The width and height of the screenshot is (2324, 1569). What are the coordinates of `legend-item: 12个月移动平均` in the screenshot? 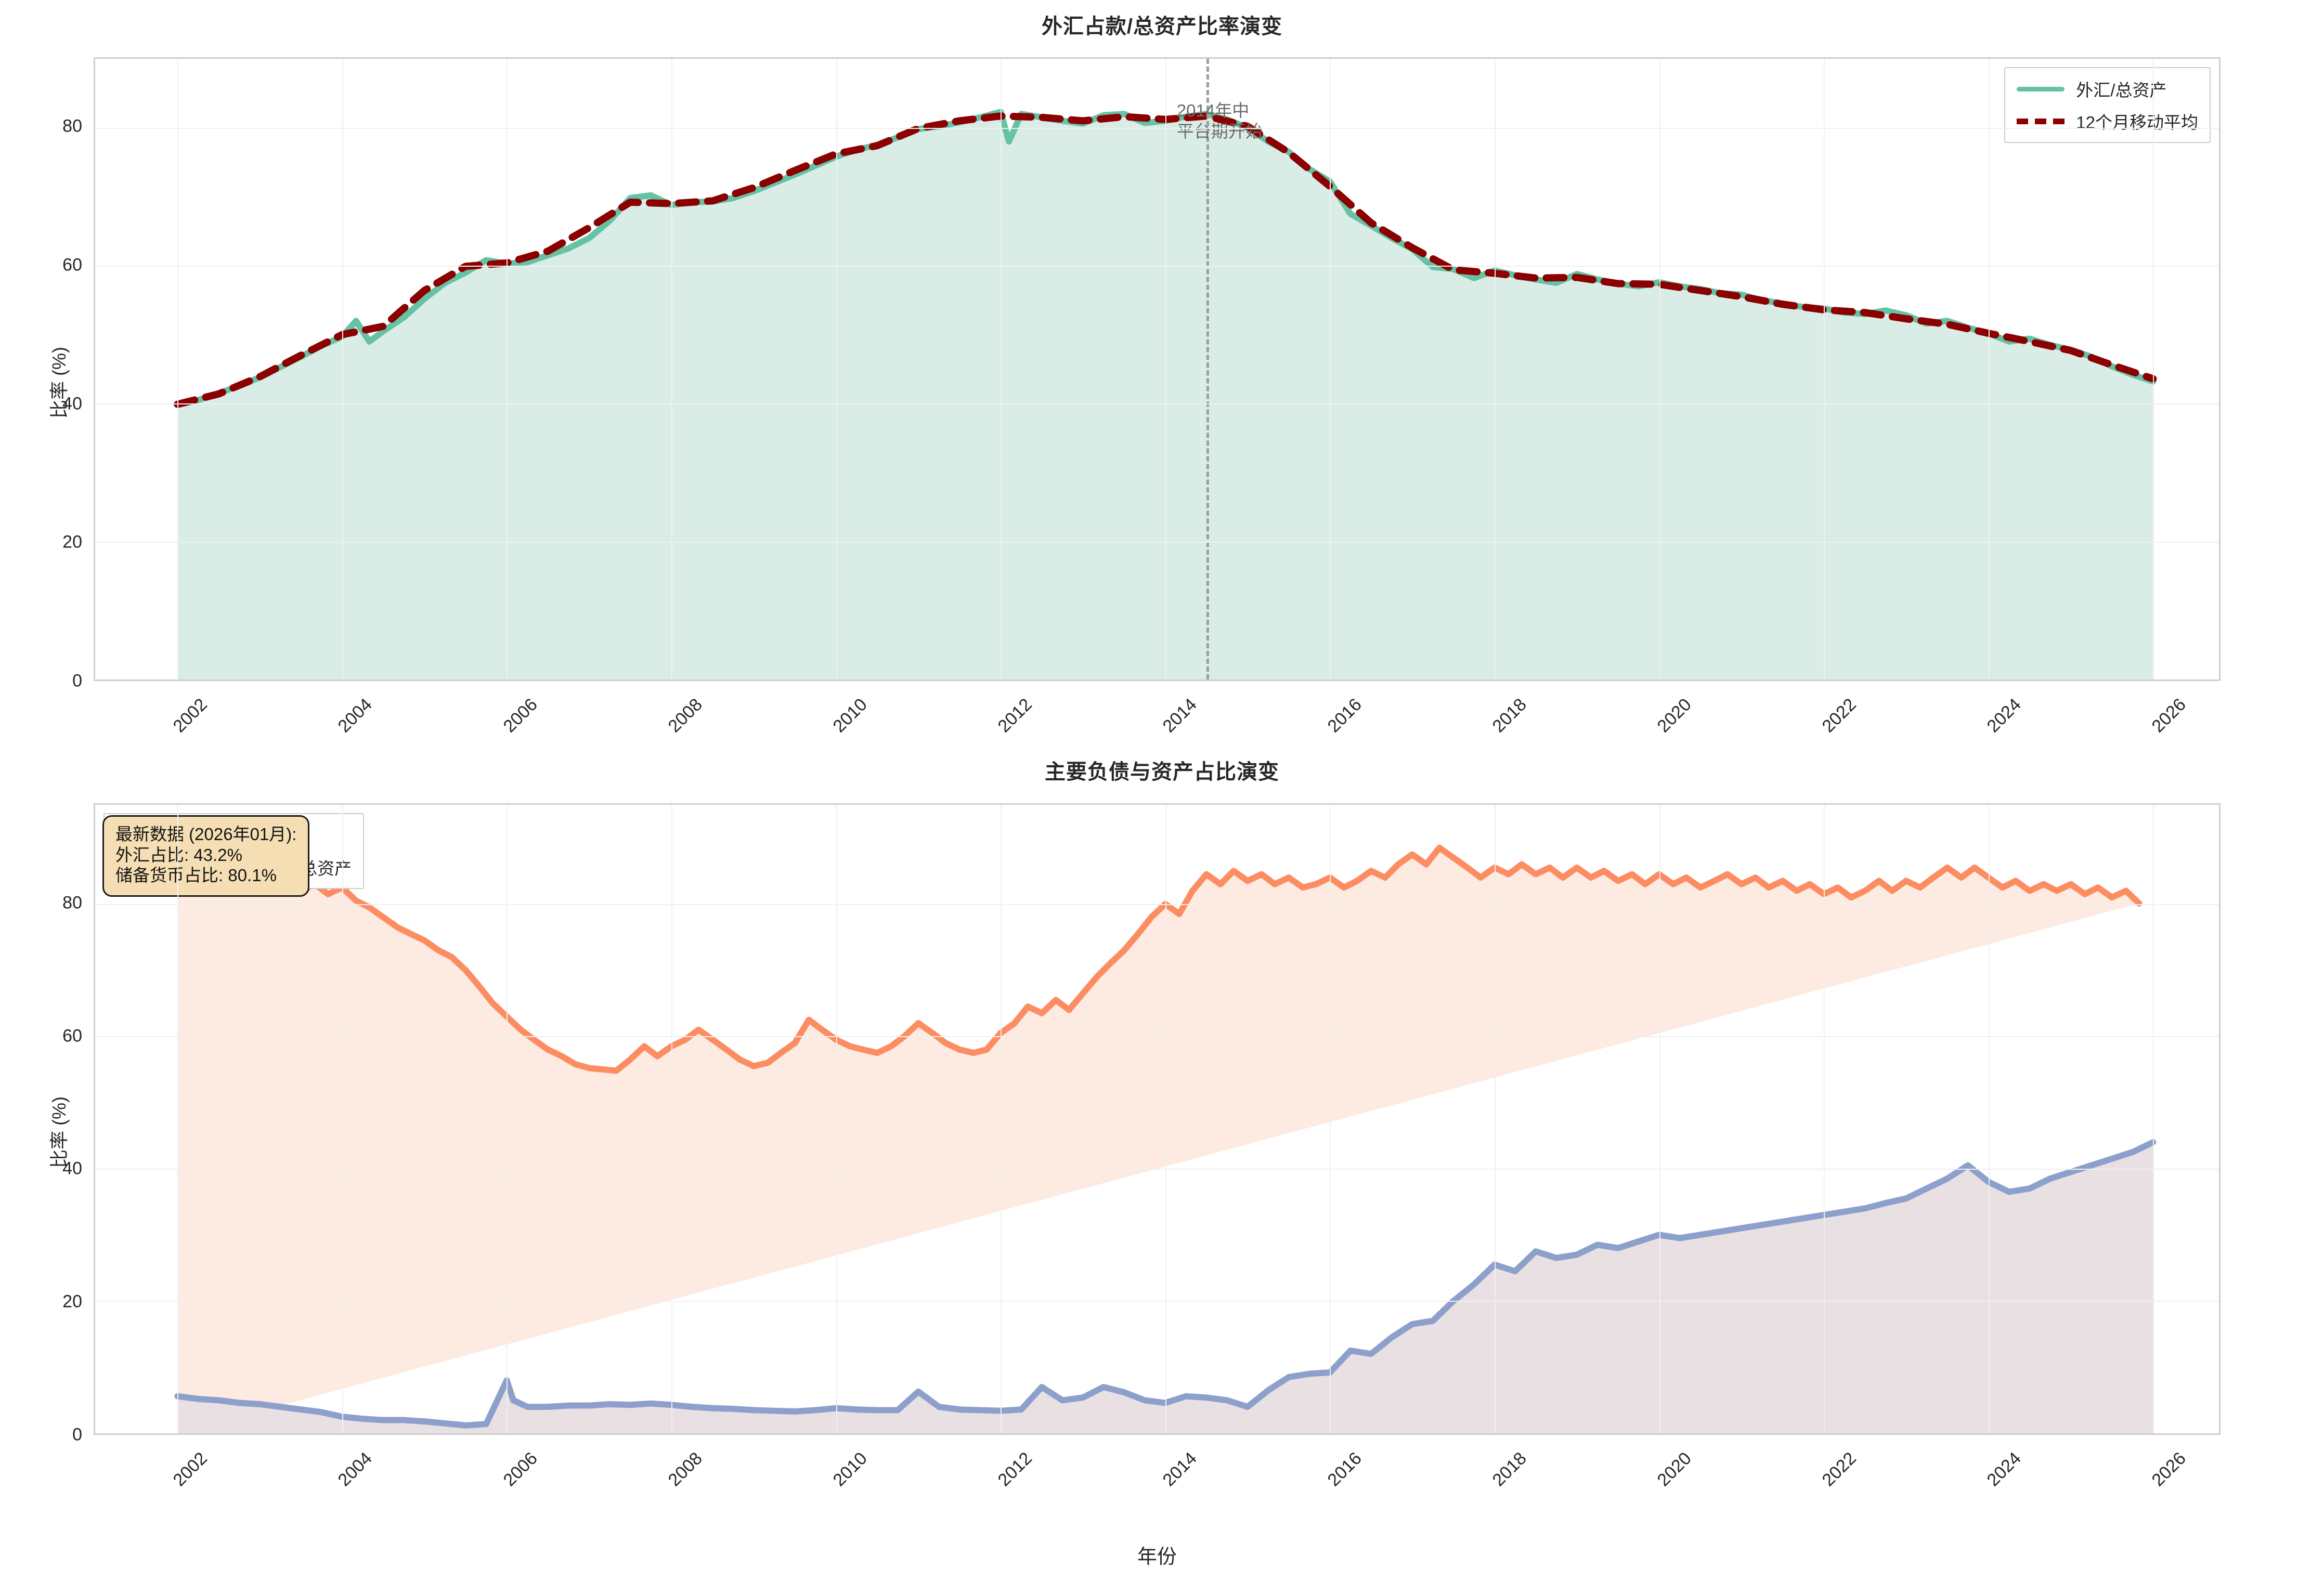 It's located at (2107, 121).